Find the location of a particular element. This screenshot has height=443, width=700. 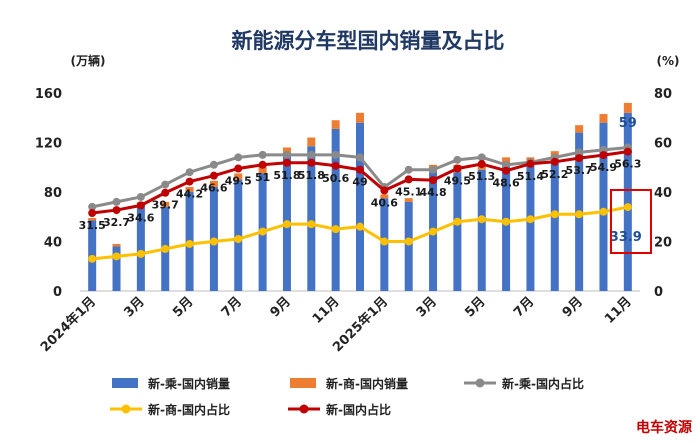

left-axis: 0 40 80 120 160 is located at coordinates (48, 193).